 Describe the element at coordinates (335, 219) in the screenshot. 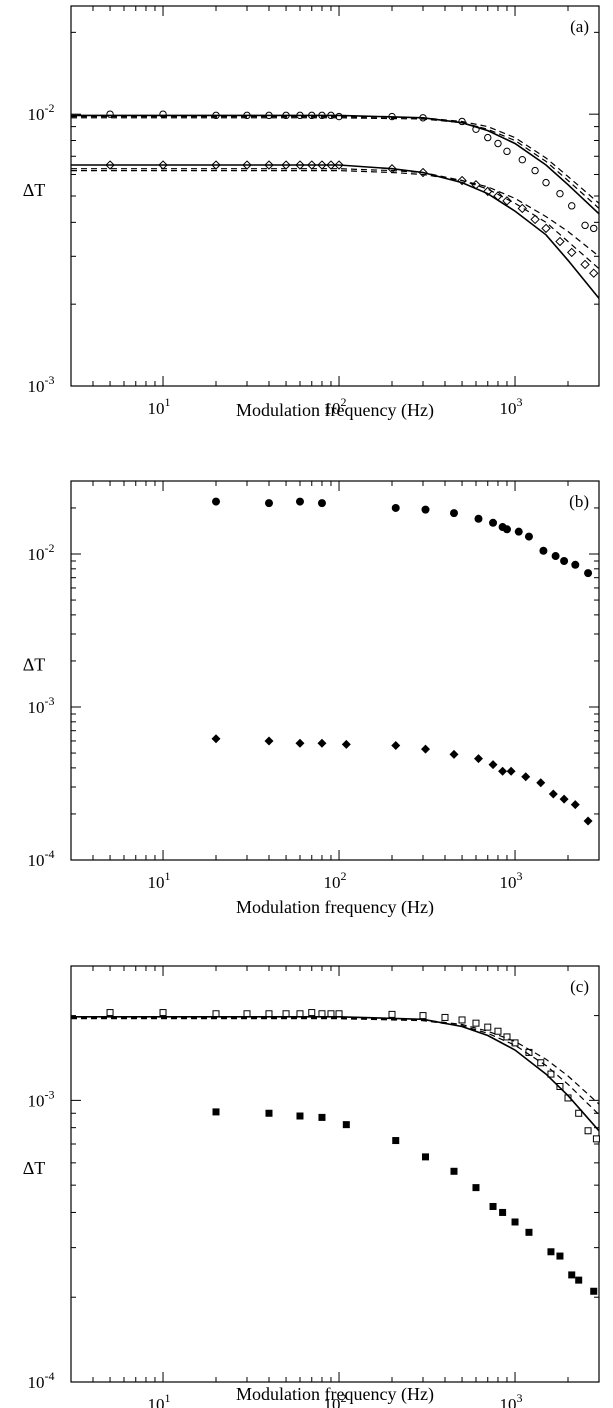

I see `dashed-fit-line` at that location.